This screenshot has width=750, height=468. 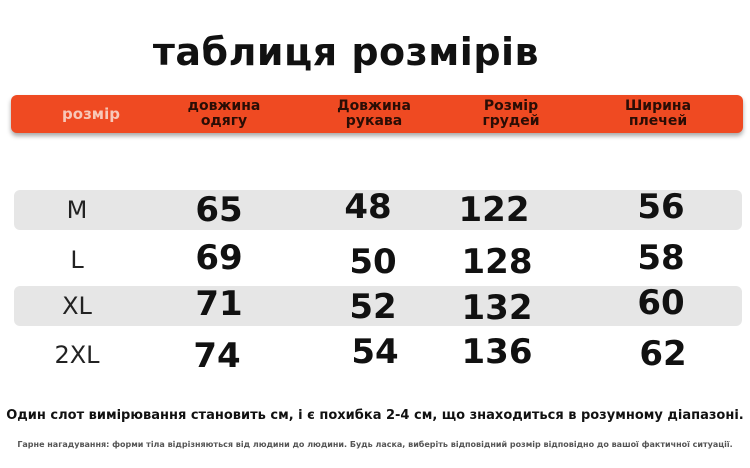 I want to click on table-row: L 69 50 128 58, so click(x=378, y=260).